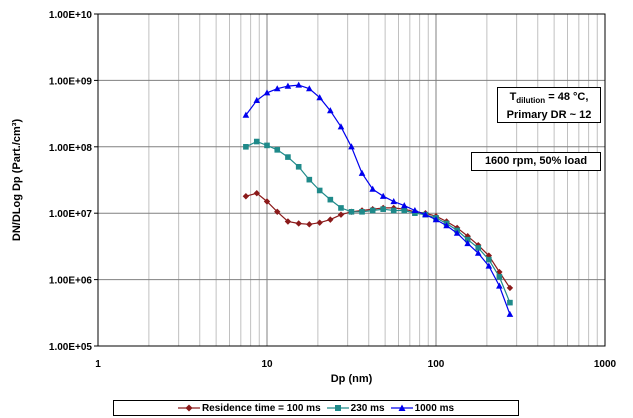 The width and height of the screenshot is (633, 418). I want to click on y-tick-label: 1.00E+07, so click(71, 214).